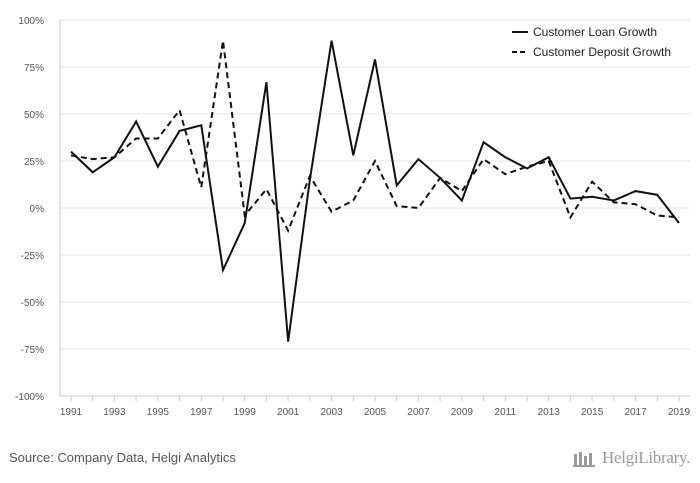 This screenshot has height=483, width=700. What do you see at coordinates (122, 457) in the screenshot?
I see `source-note: Source: Company Data, Helgi Analytics` at bounding box center [122, 457].